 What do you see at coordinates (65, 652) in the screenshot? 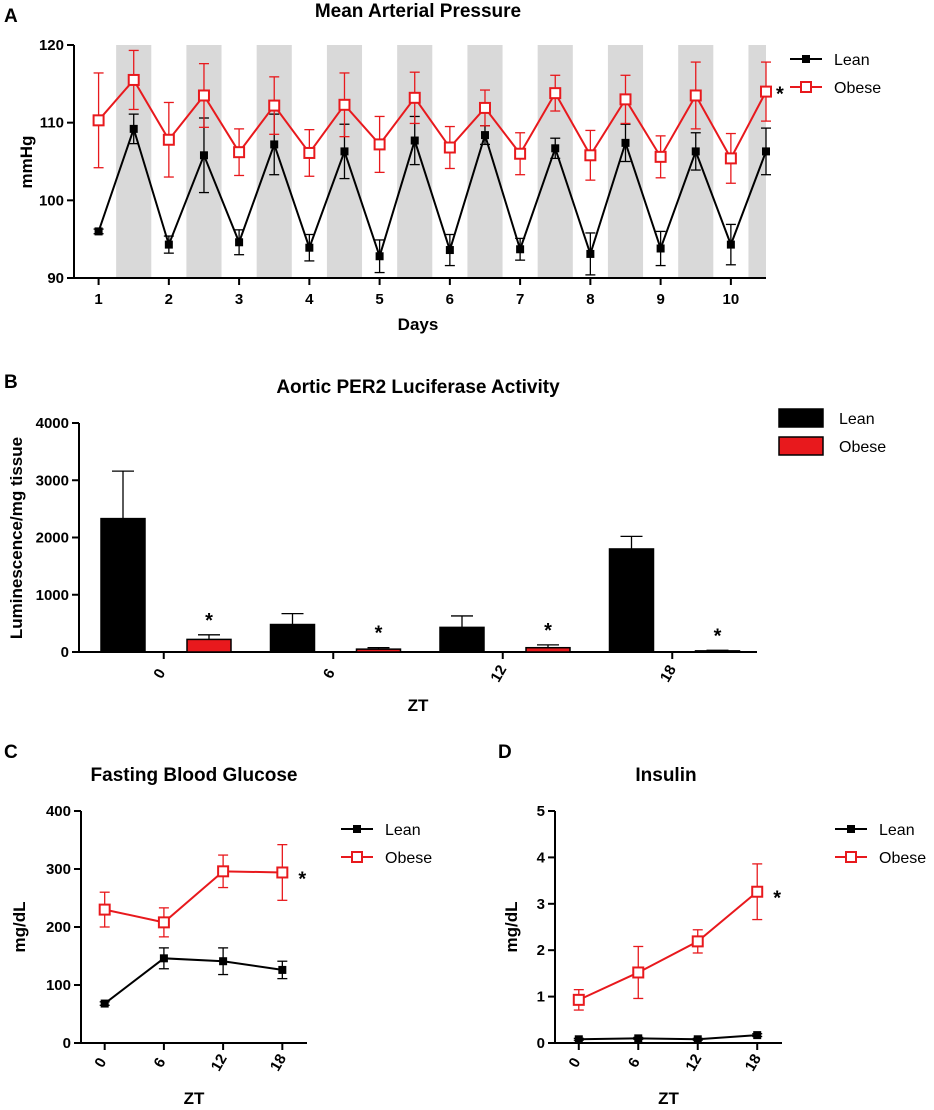
I see `y-tick-label-b: 0` at bounding box center [65, 652].